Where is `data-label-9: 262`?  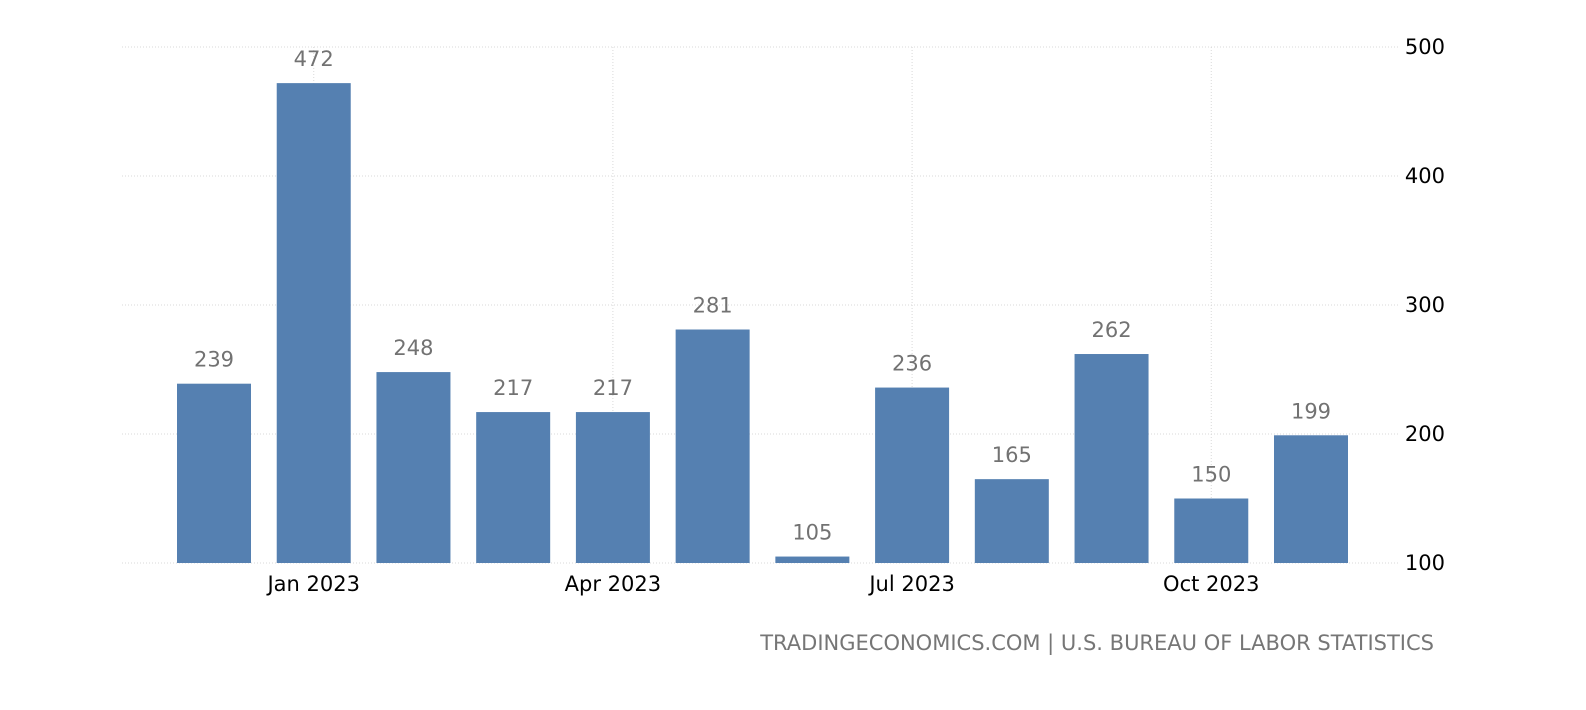 data-label-9: 262 is located at coordinates (1111, 330).